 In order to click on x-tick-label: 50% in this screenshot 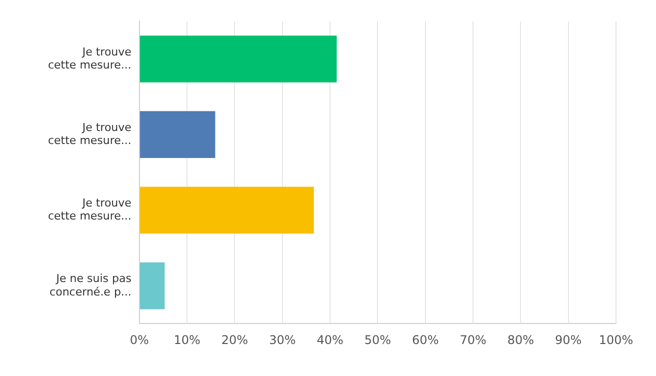, I will do `click(378, 339)`.